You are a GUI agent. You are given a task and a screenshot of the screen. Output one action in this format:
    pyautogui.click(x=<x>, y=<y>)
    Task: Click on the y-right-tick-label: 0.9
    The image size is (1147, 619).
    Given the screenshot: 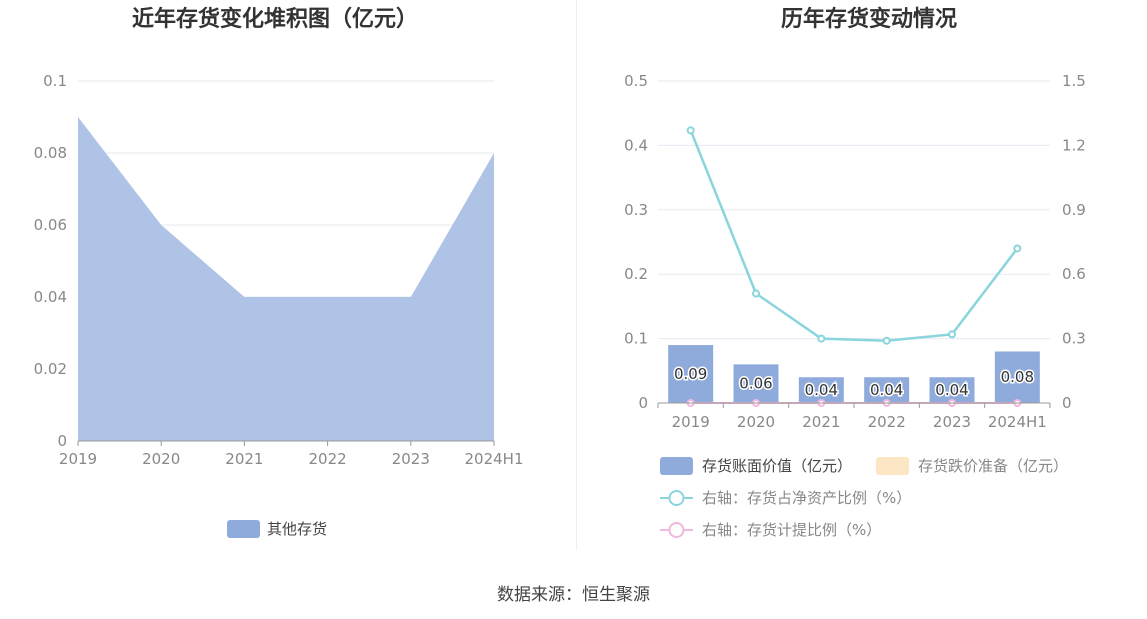 What is the action you would take?
    pyautogui.click(x=1074, y=210)
    